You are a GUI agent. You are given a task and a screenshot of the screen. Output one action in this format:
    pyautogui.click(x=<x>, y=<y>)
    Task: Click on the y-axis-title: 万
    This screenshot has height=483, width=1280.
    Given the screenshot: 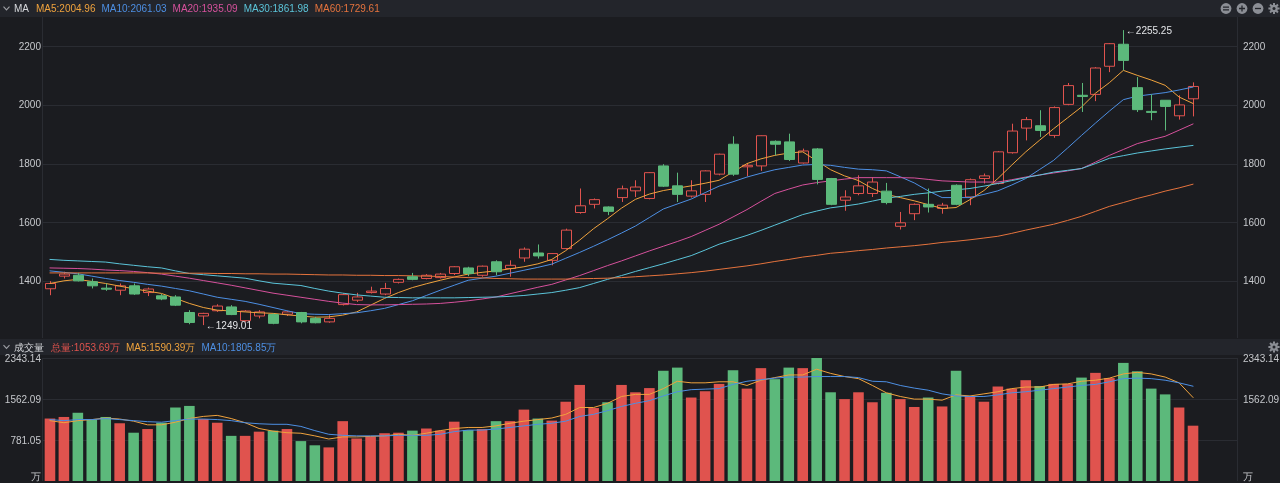 What is the action you would take?
    pyautogui.click(x=36, y=476)
    